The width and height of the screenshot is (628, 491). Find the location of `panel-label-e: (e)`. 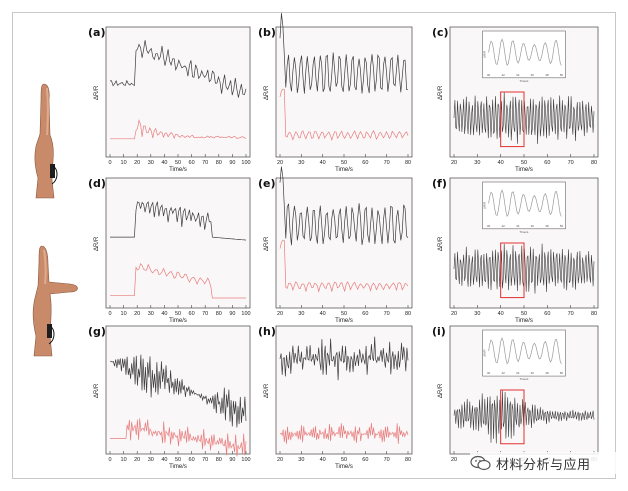

panel-label-e: (e) is located at coordinates (267, 183).